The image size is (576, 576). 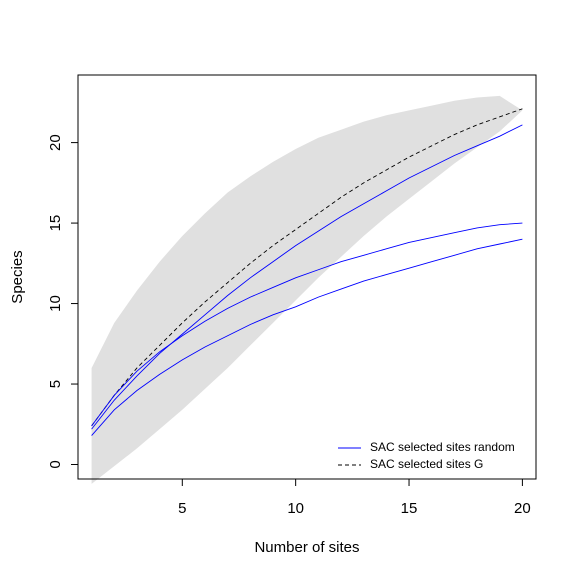 What do you see at coordinates (442, 447) in the screenshot?
I see `legend-label: SAC selected sites random` at bounding box center [442, 447].